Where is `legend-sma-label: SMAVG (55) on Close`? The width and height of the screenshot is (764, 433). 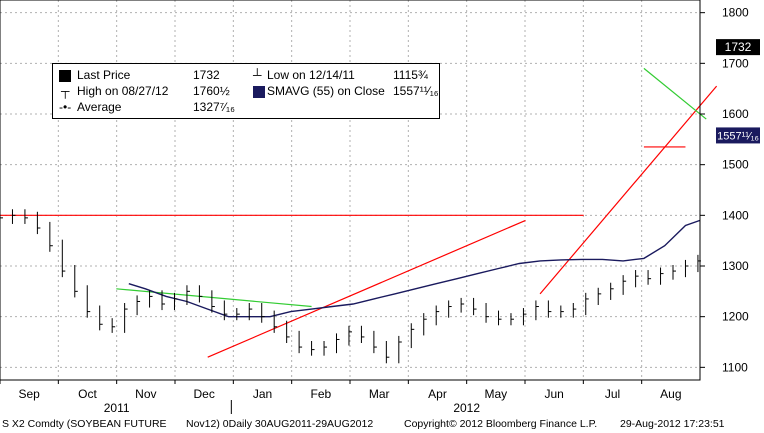 legend-sma-label: SMAVG (55) on Close is located at coordinates (326, 91).